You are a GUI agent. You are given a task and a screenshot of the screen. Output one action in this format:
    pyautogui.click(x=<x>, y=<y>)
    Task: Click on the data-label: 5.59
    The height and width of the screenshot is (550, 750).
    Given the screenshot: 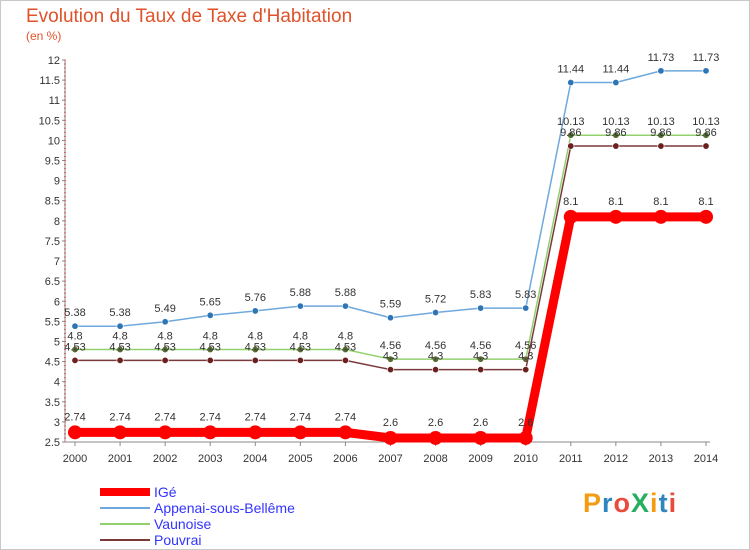 What is the action you would take?
    pyautogui.click(x=390, y=305)
    